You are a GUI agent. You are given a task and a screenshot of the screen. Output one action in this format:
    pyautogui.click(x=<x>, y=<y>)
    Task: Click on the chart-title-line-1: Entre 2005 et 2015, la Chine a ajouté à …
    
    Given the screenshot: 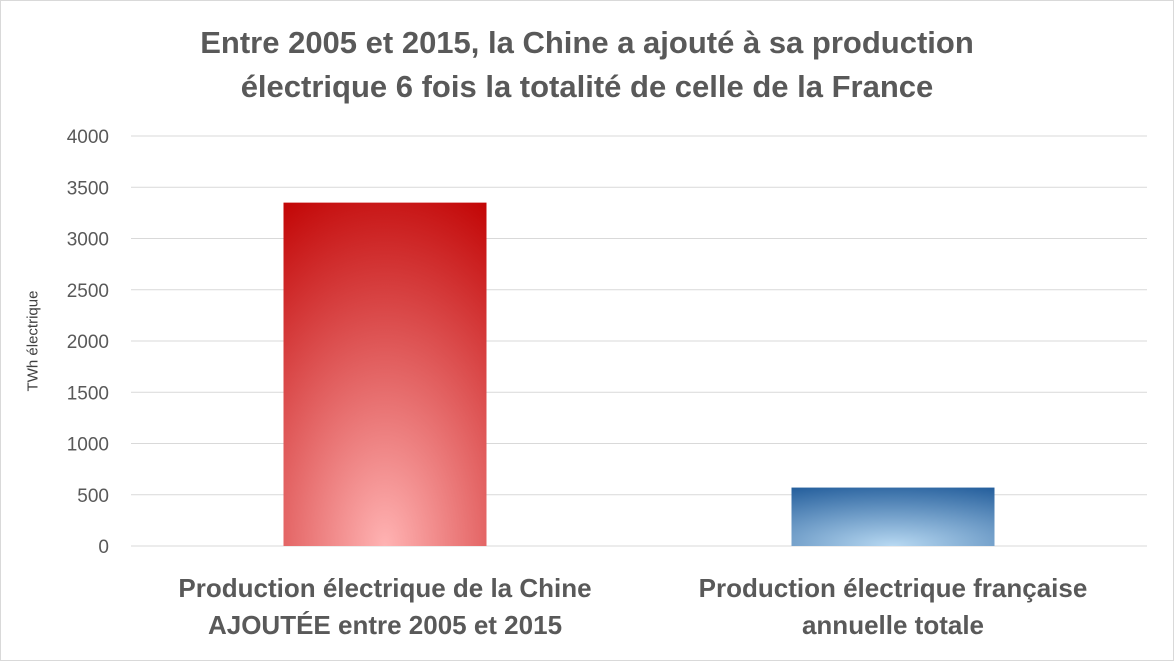 What is the action you would take?
    pyautogui.click(x=587, y=42)
    